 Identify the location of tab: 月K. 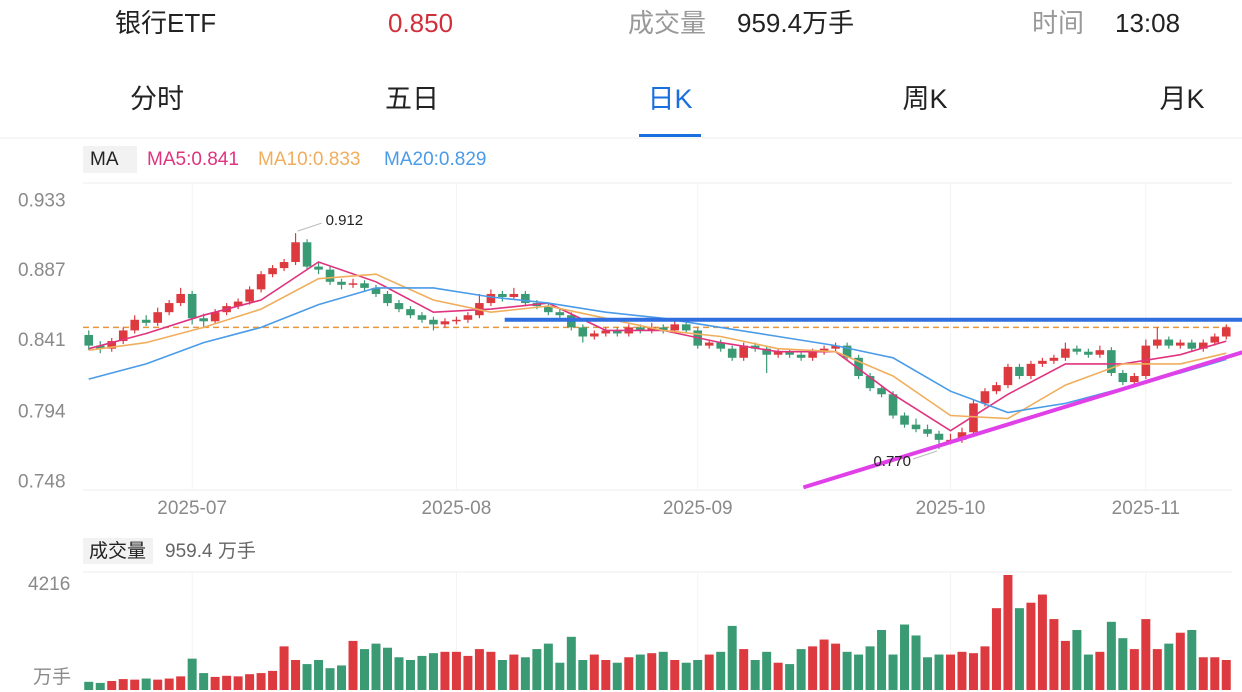
(1181, 99).